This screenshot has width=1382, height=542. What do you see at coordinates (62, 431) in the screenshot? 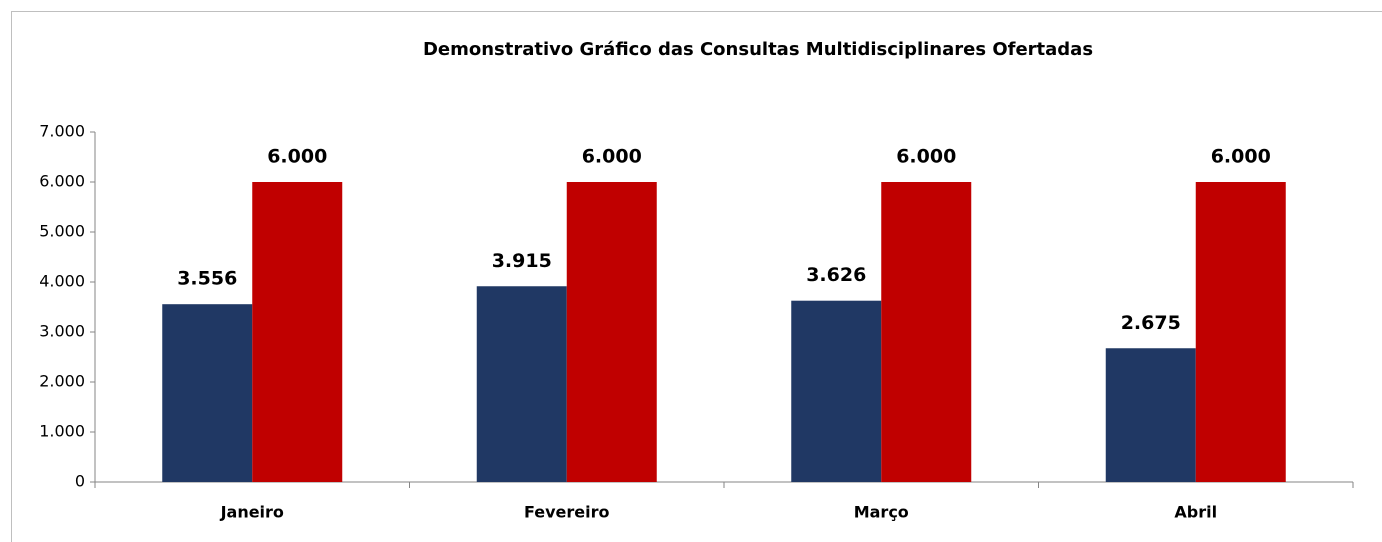
I see `y-tick-label: 1.000` at bounding box center [62, 431].